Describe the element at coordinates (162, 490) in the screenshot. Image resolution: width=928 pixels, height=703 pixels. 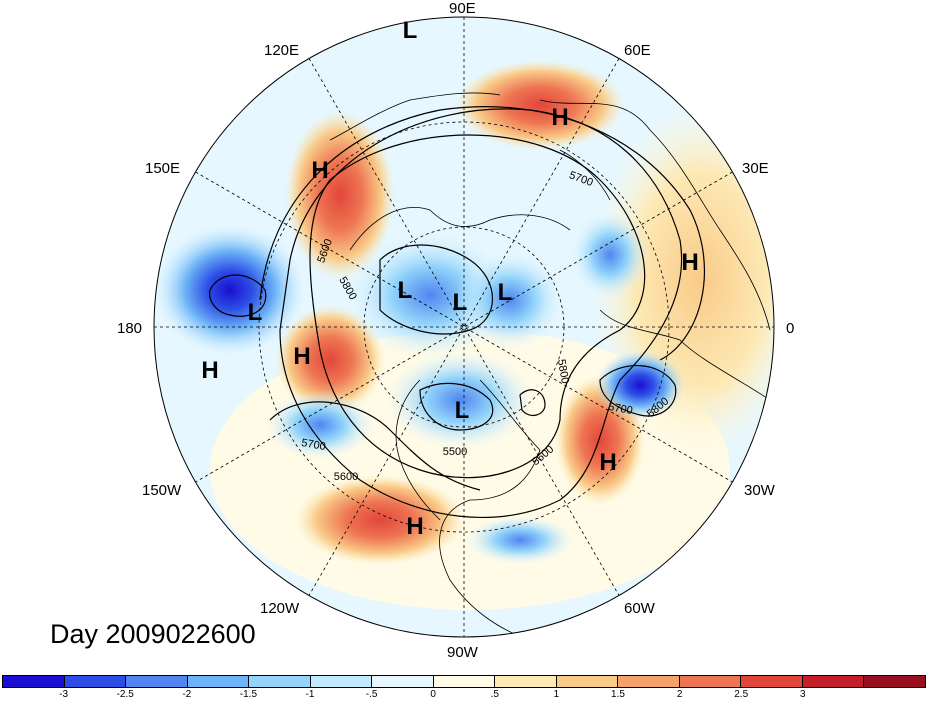
I see `lon-label-150w: 150W` at that location.